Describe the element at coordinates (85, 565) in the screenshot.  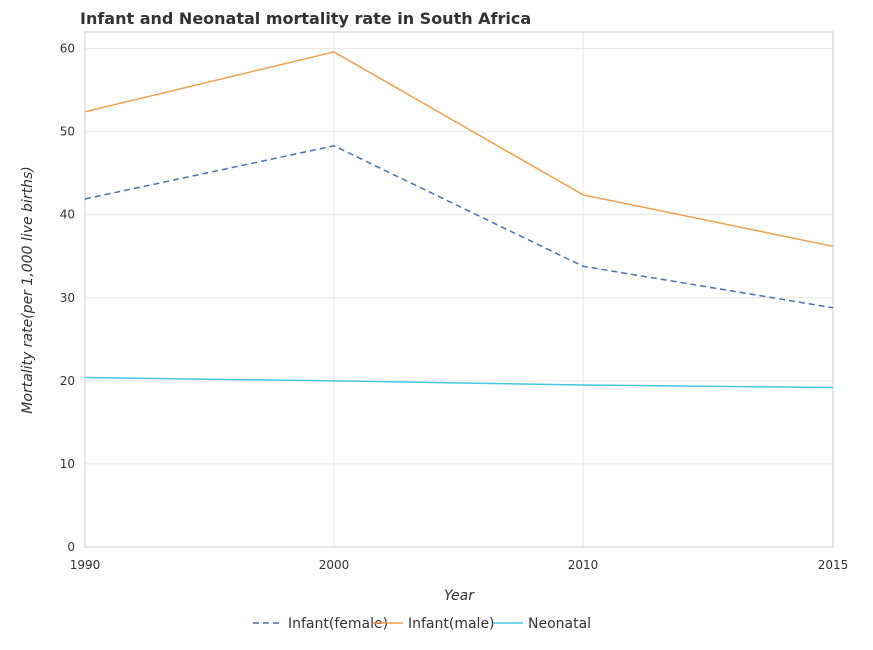
I see `x-tick-label: 1990` at that location.